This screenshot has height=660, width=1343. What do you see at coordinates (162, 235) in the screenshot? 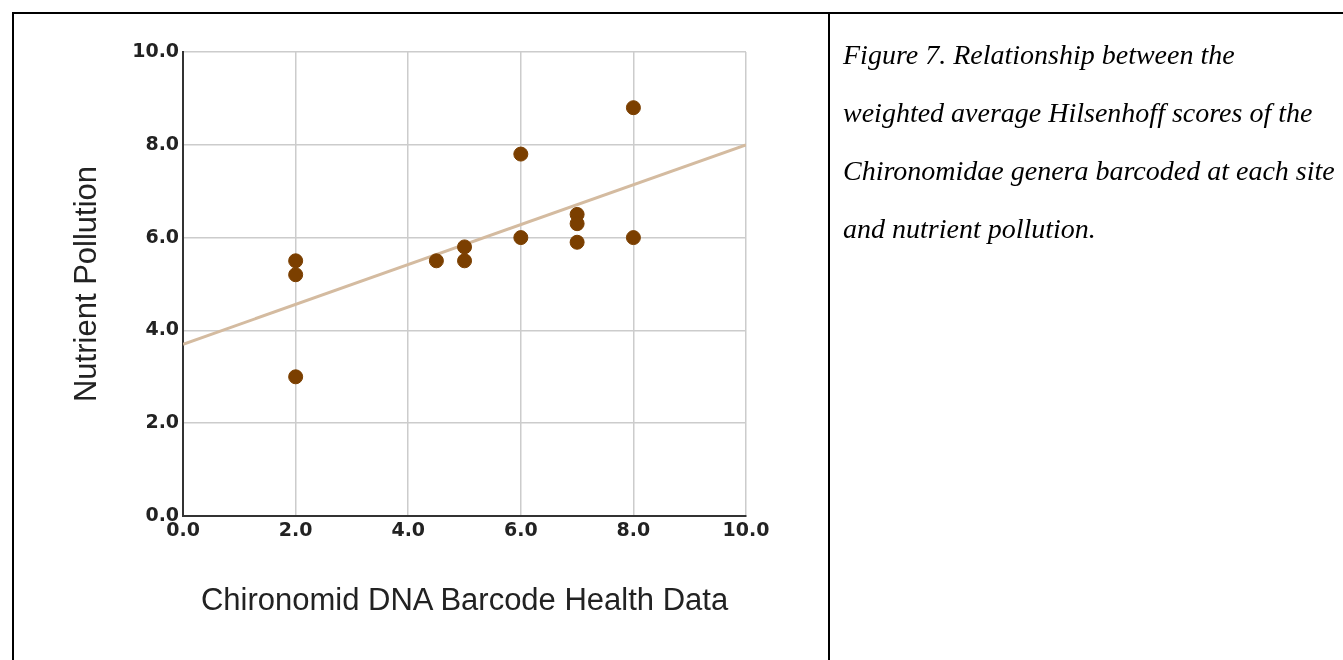
I see `y-tick-label: 6.0` at bounding box center [162, 235].